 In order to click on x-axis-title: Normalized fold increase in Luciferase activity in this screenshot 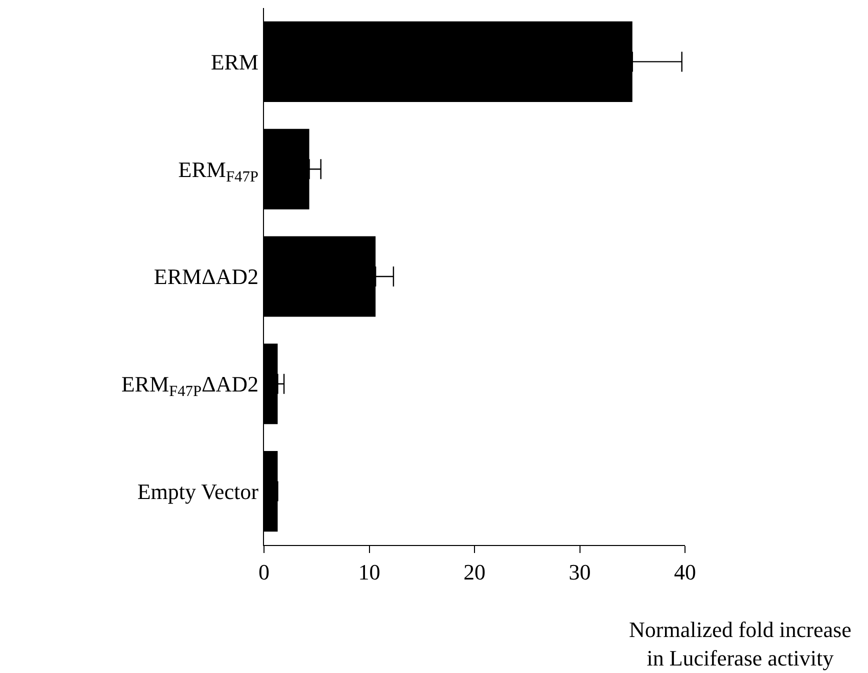, I will do `click(740, 644)`.